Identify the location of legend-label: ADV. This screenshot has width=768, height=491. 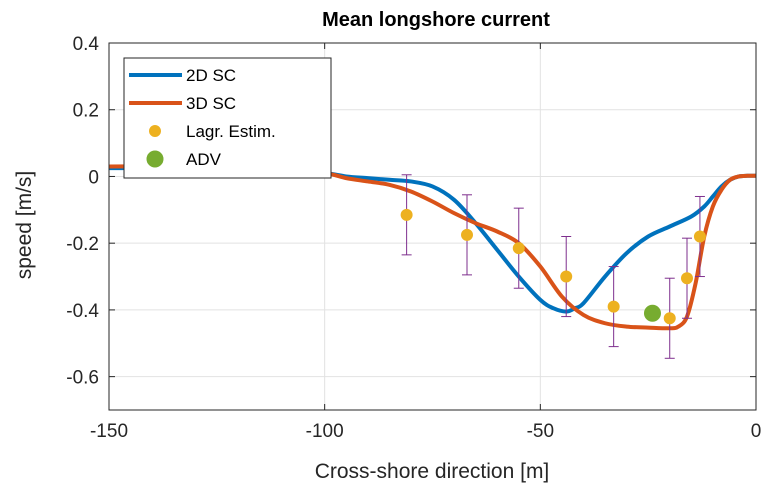
(204, 159).